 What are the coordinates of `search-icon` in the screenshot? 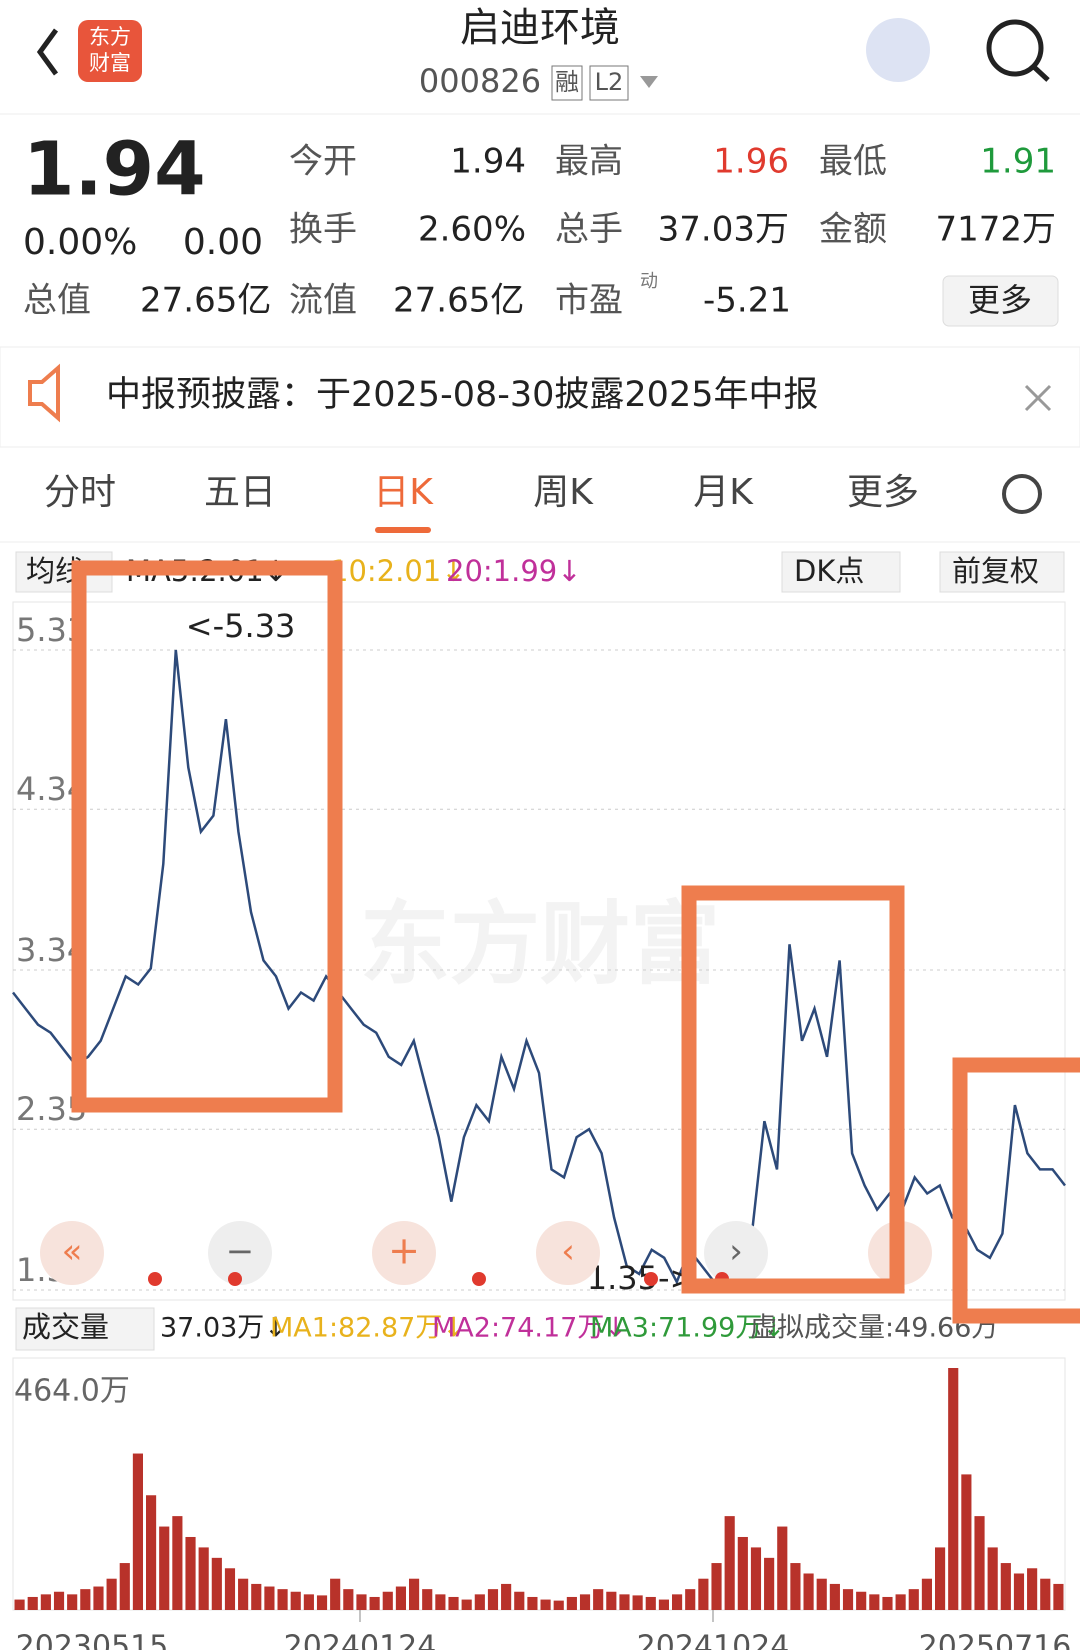 It's located at (1015, 48).